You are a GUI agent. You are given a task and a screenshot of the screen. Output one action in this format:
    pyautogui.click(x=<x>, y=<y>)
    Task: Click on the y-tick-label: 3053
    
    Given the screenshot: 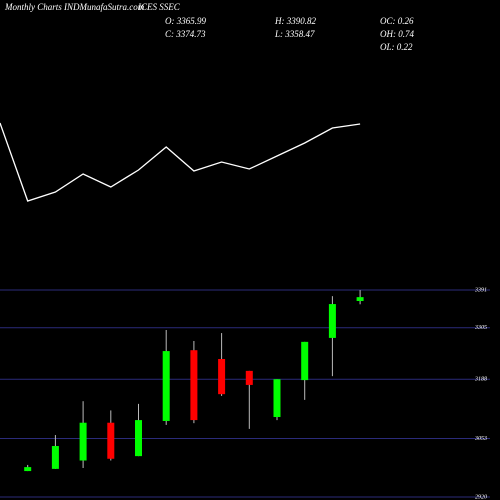 What is the action you would take?
    pyautogui.click(x=480, y=439)
    